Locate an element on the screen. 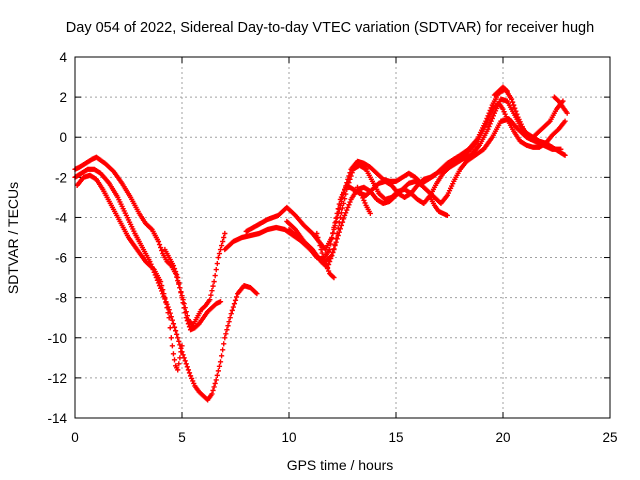 This screenshot has height=480, width=640. x-tick-label: 10 is located at coordinates (288, 437).